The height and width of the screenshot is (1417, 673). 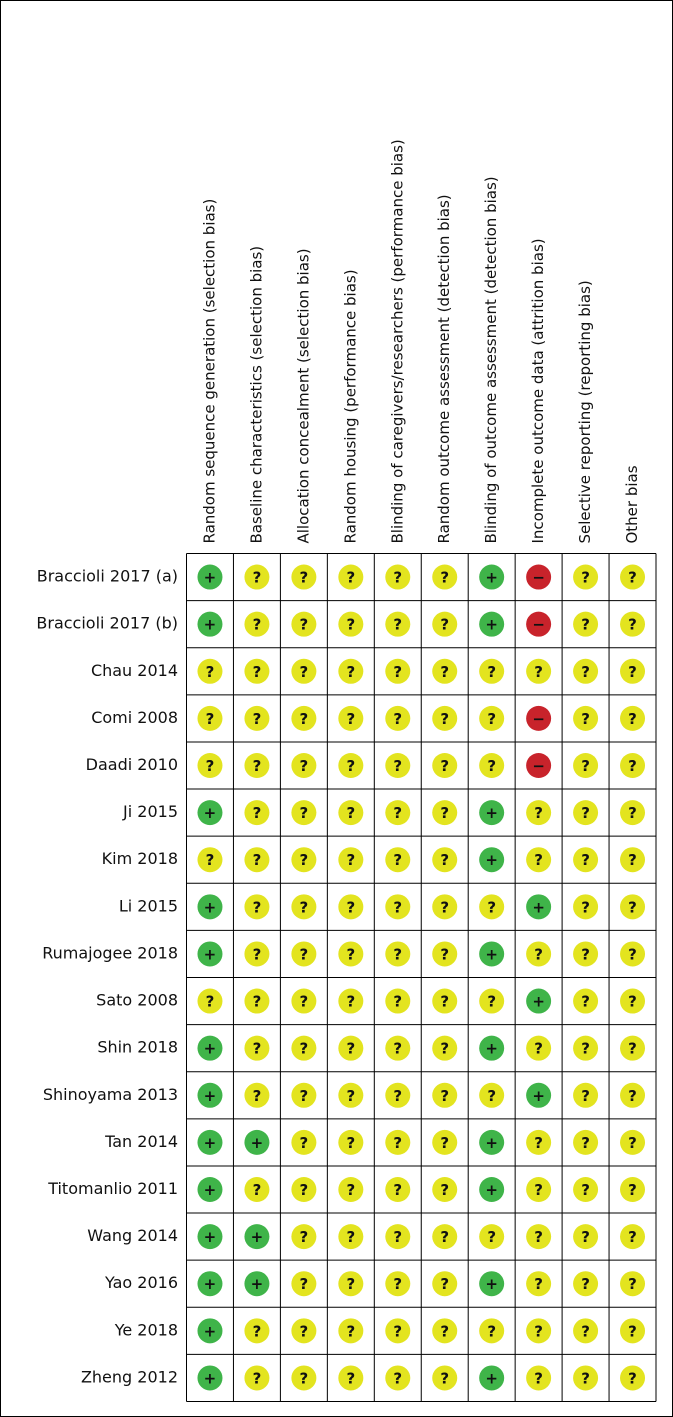 I want to click on study-label: Chau 2014, so click(x=134, y=670).